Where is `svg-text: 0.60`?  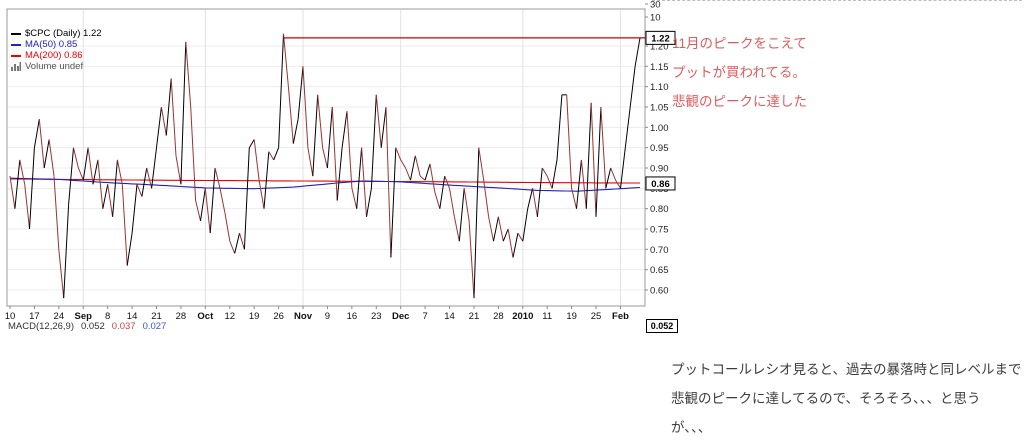 svg-text: 0.60 is located at coordinates (659, 291).